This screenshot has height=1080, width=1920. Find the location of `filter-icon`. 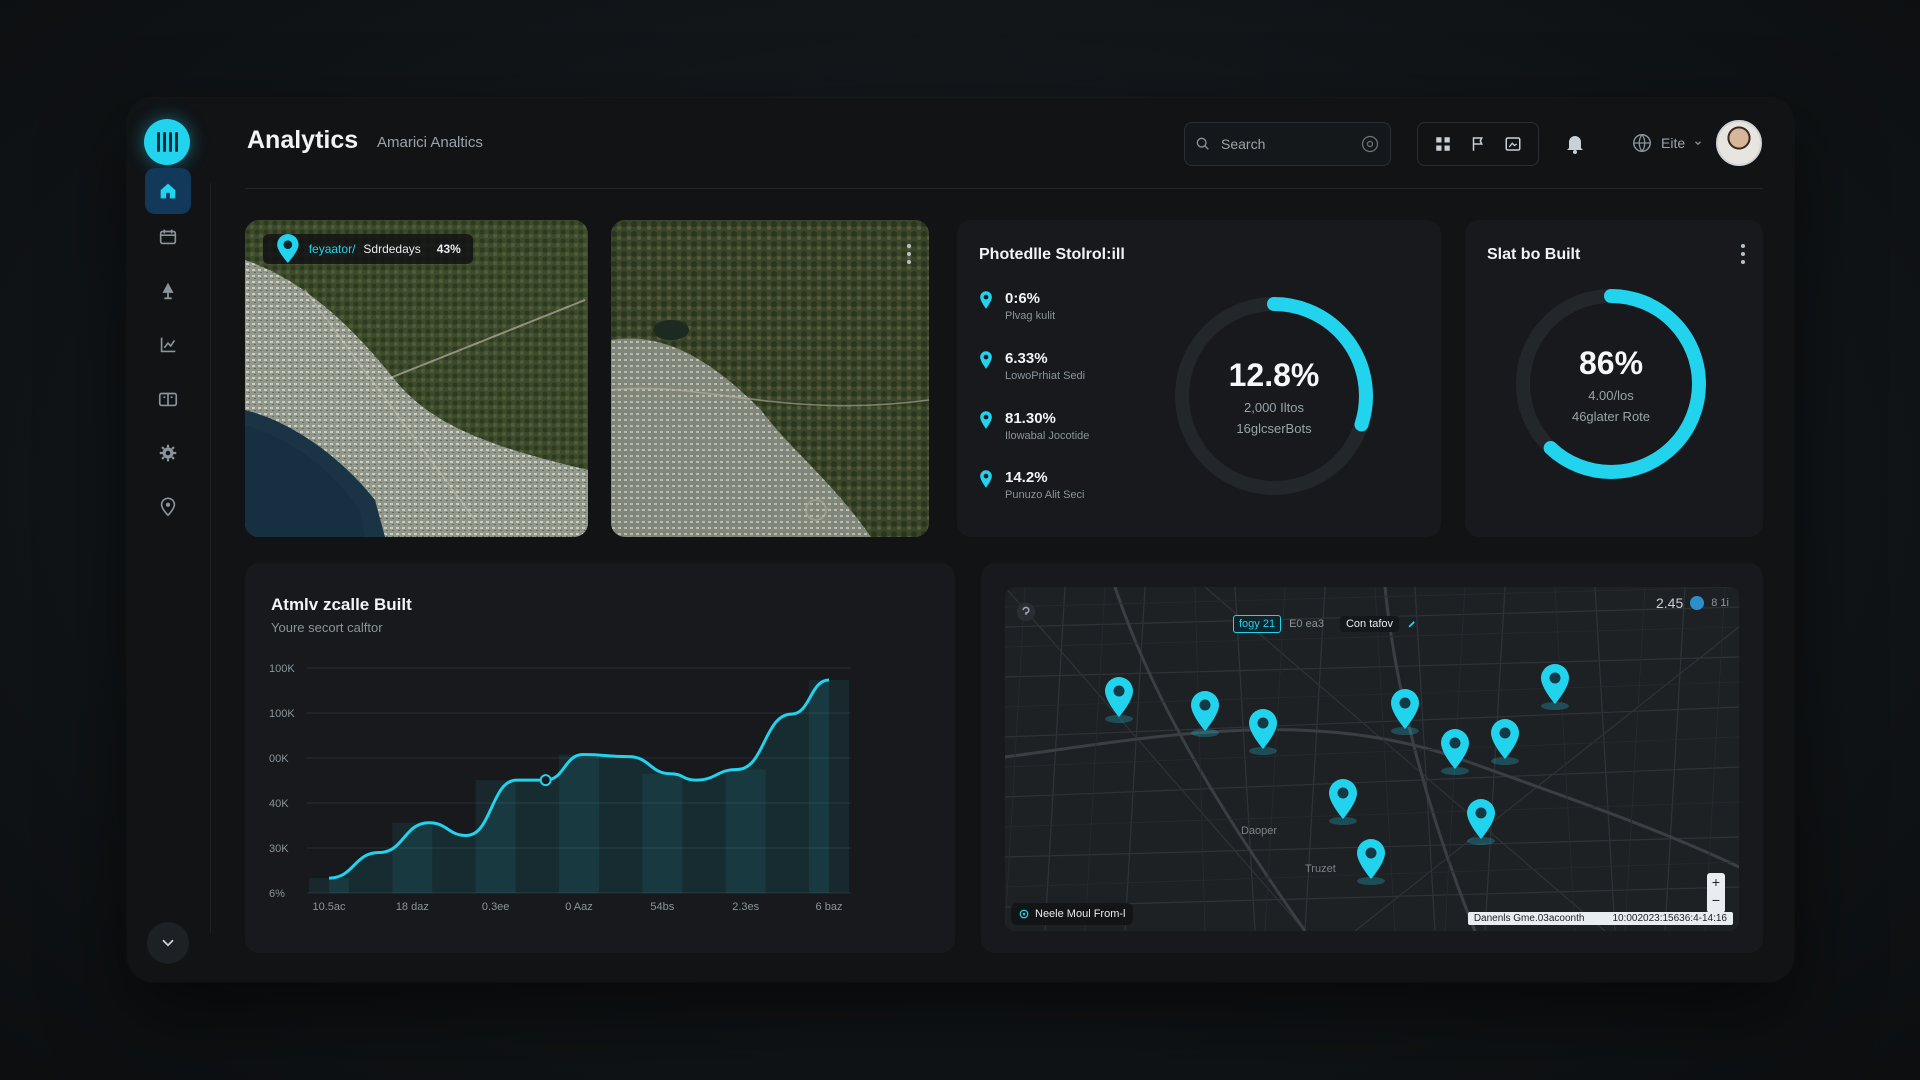

filter-icon is located at coordinates (1370, 144).